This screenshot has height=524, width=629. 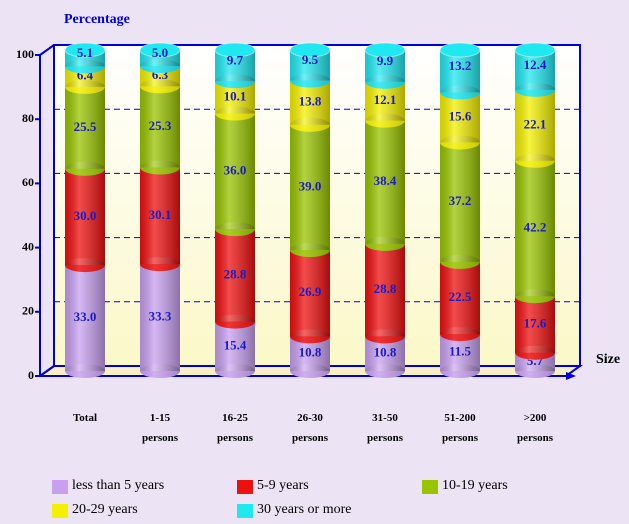 I want to click on legend-label: 30 years or more, so click(x=304, y=509).